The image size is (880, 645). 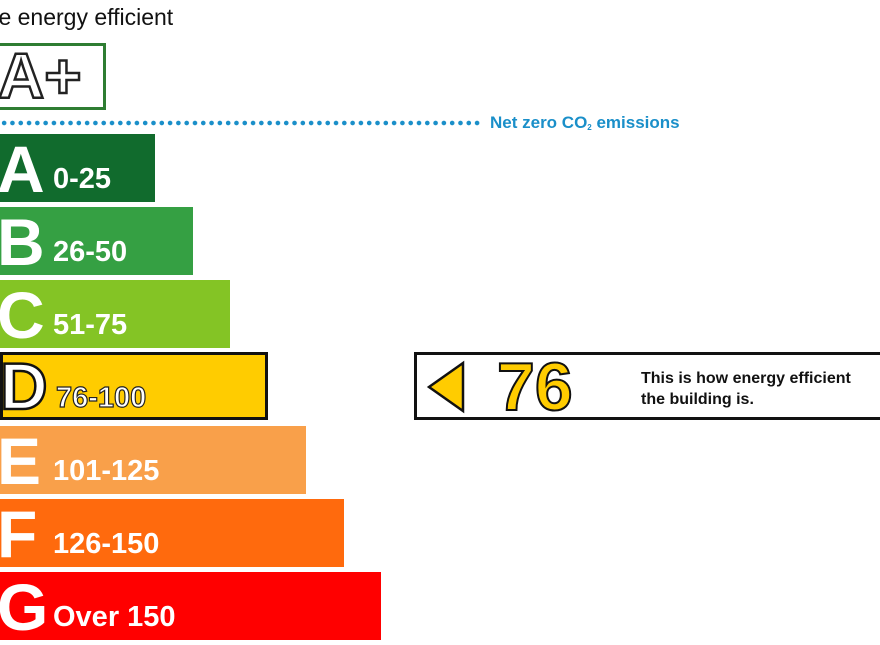 What do you see at coordinates (106, 544) in the screenshot?
I see `band-range: 126-150` at bounding box center [106, 544].